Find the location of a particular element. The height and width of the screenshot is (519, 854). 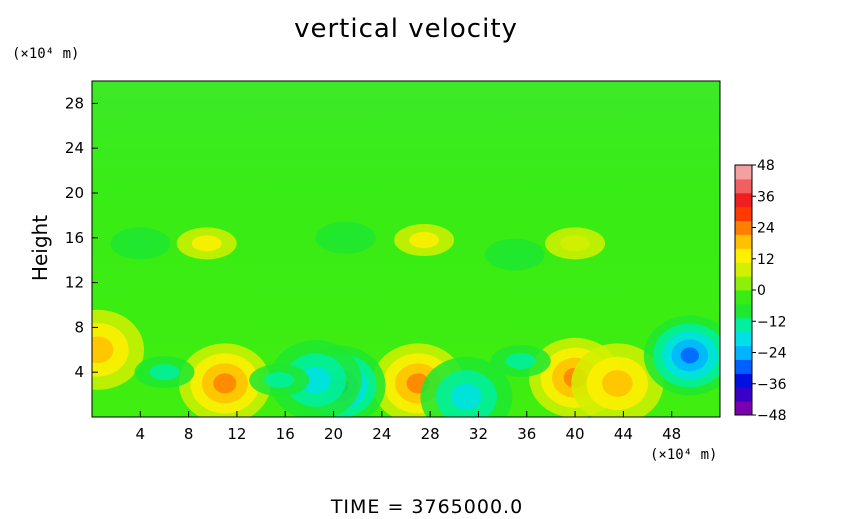

y-unit-label: (×10⁴ m) is located at coordinates (46, 54).